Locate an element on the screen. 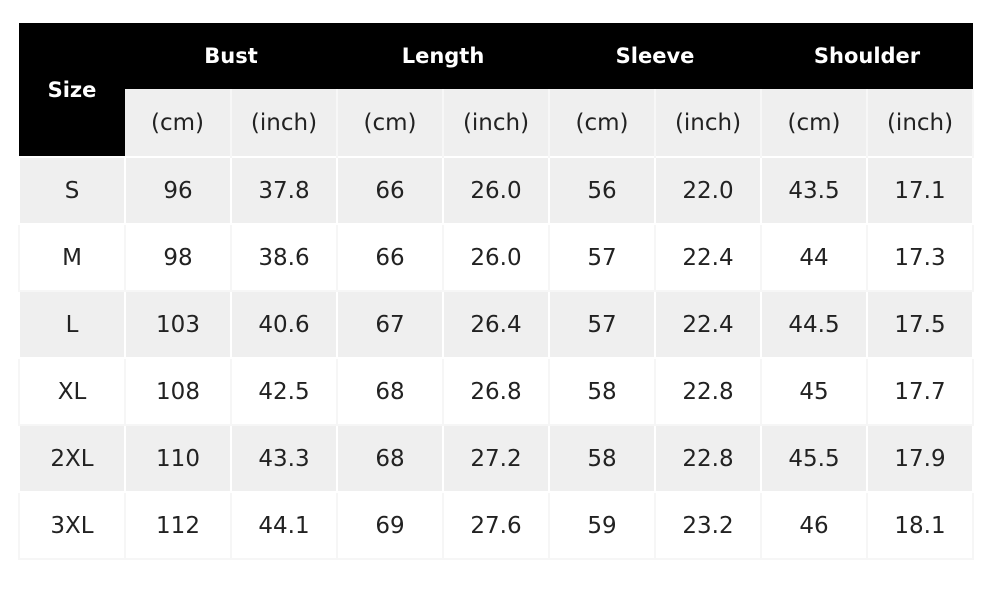 This screenshot has width=998, height=604. value-cell: 17.1 is located at coordinates (920, 190).